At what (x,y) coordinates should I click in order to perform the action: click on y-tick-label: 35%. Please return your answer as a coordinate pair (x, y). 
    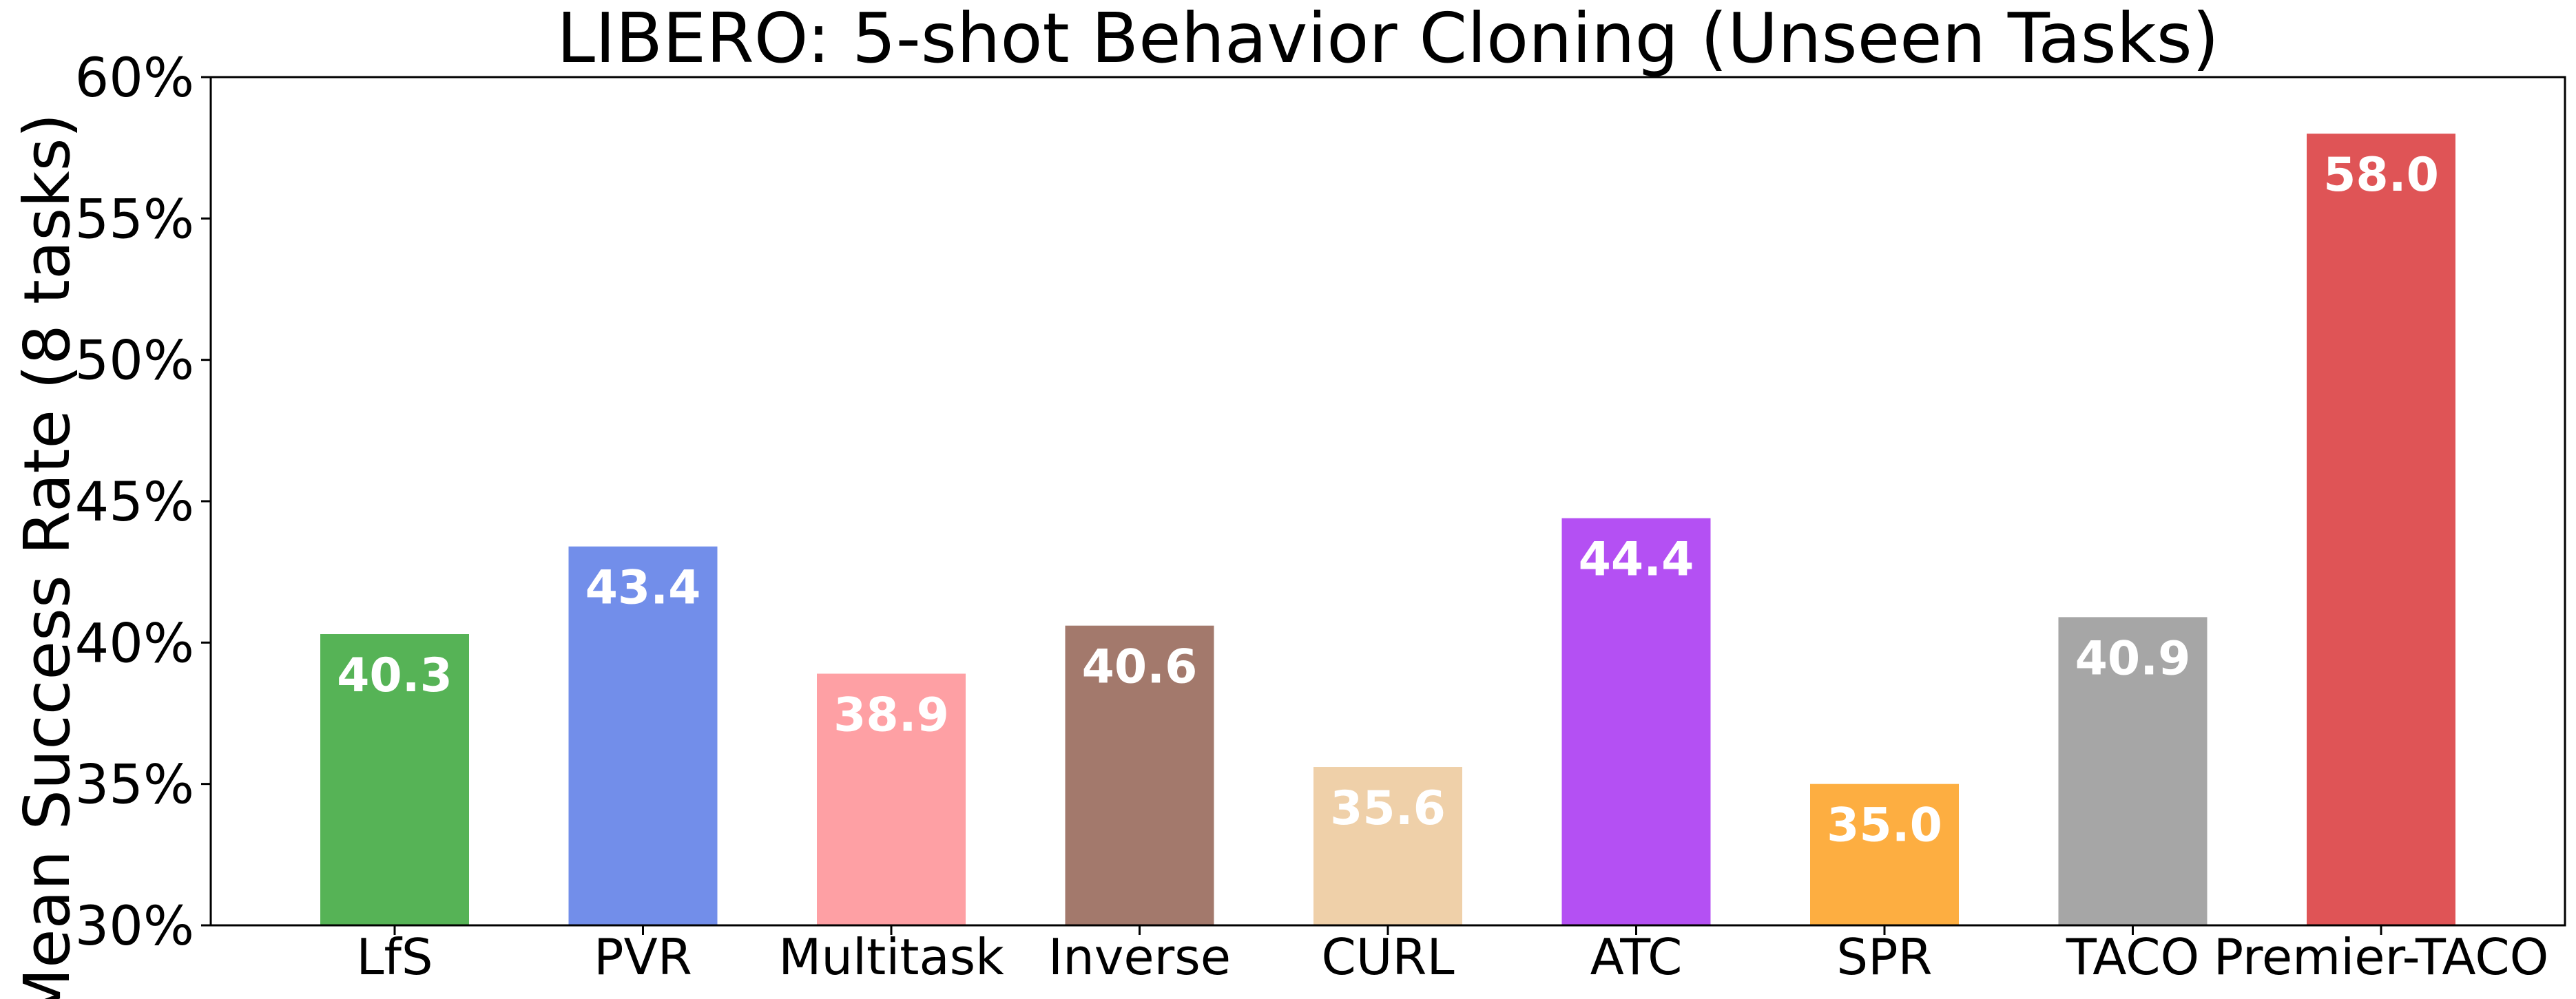
    Looking at the image, I should click on (134, 786).